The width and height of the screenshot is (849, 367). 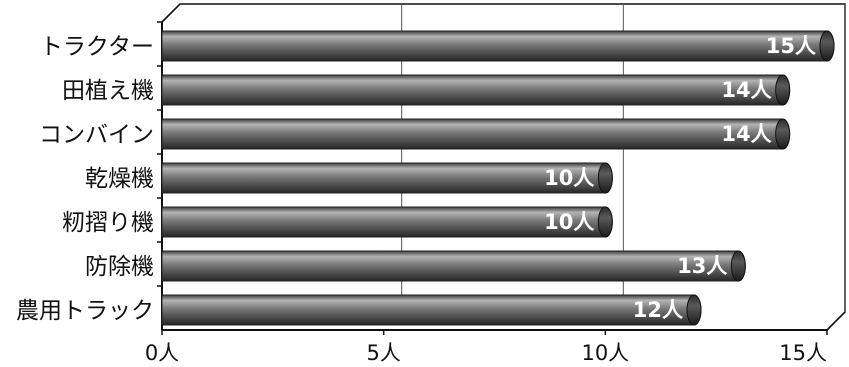 What do you see at coordinates (108, 91) in the screenshot?
I see `category-label: 田植え機` at bounding box center [108, 91].